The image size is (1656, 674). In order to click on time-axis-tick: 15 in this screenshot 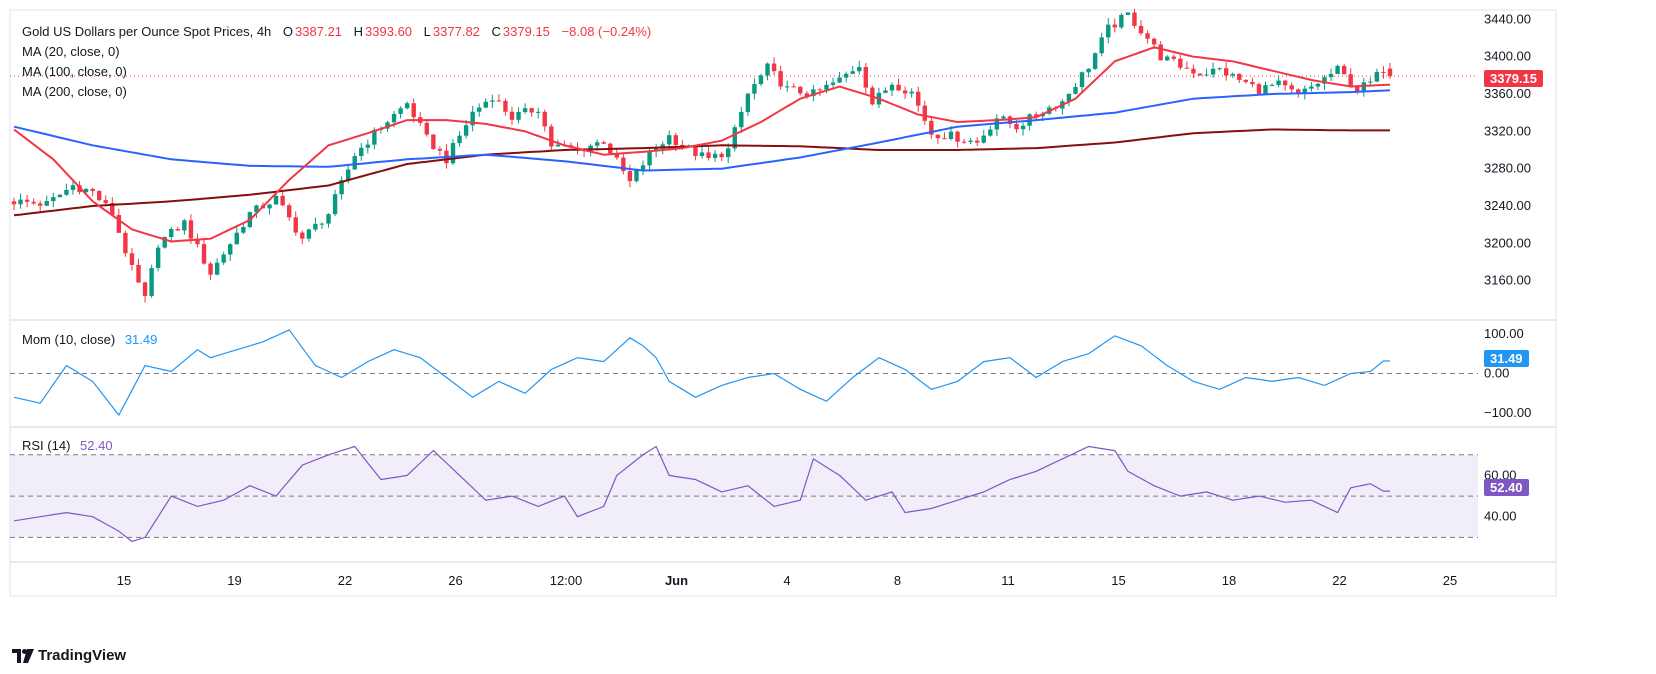, I will do `click(124, 580)`.